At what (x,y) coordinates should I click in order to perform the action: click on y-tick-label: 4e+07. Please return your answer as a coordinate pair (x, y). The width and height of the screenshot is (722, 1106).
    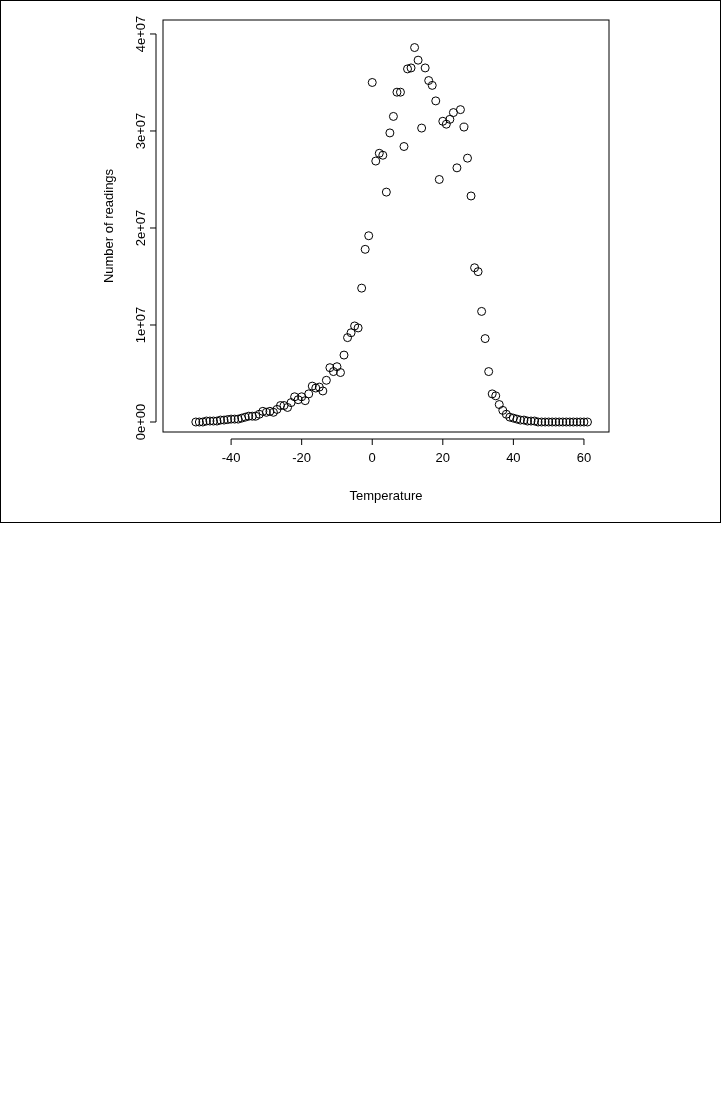
    Looking at the image, I should click on (140, 34).